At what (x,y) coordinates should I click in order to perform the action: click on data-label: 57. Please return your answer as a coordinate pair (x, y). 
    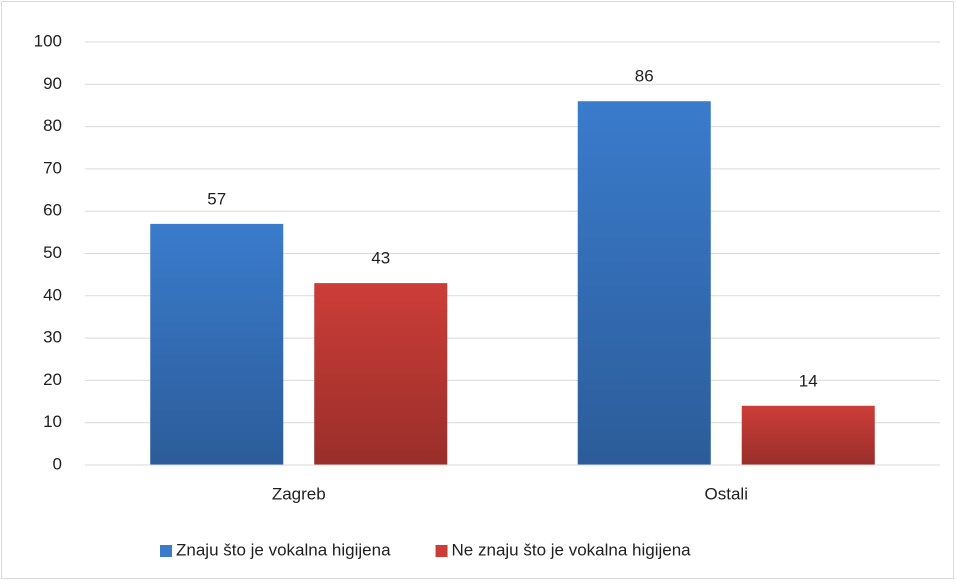
    Looking at the image, I should click on (216, 198).